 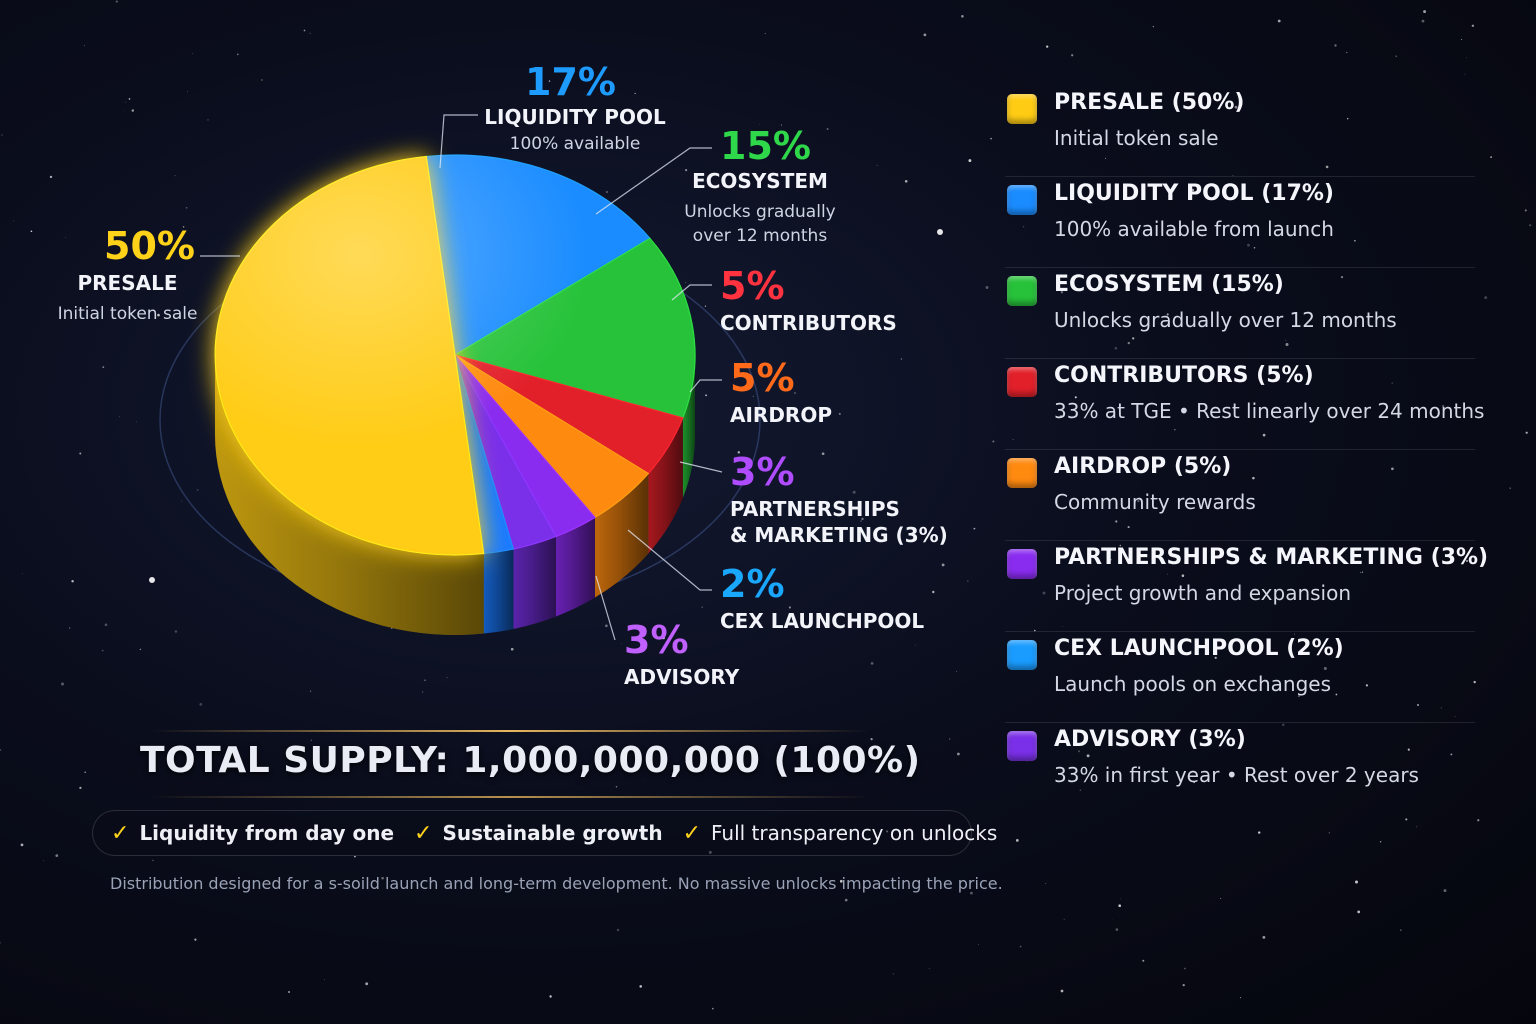 What do you see at coordinates (458, 141) in the screenshot?
I see `leader-line-liquidity` at bounding box center [458, 141].